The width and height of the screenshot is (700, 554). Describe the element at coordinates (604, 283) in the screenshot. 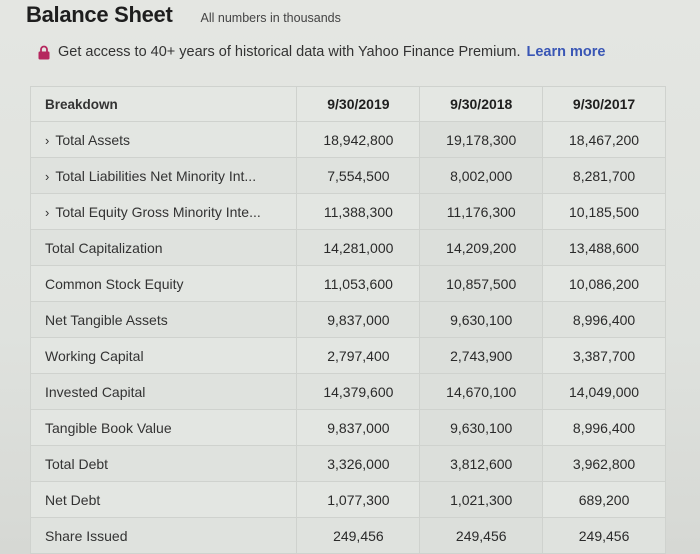

I see `value-cell: 10,086,200` at that location.